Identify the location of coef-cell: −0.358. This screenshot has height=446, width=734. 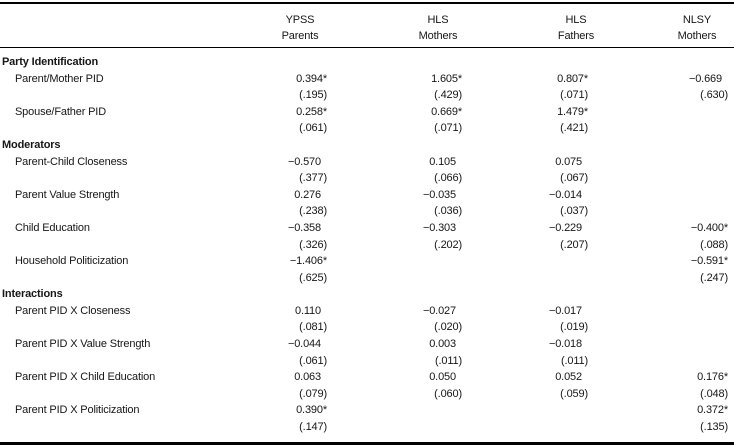
(304, 227).